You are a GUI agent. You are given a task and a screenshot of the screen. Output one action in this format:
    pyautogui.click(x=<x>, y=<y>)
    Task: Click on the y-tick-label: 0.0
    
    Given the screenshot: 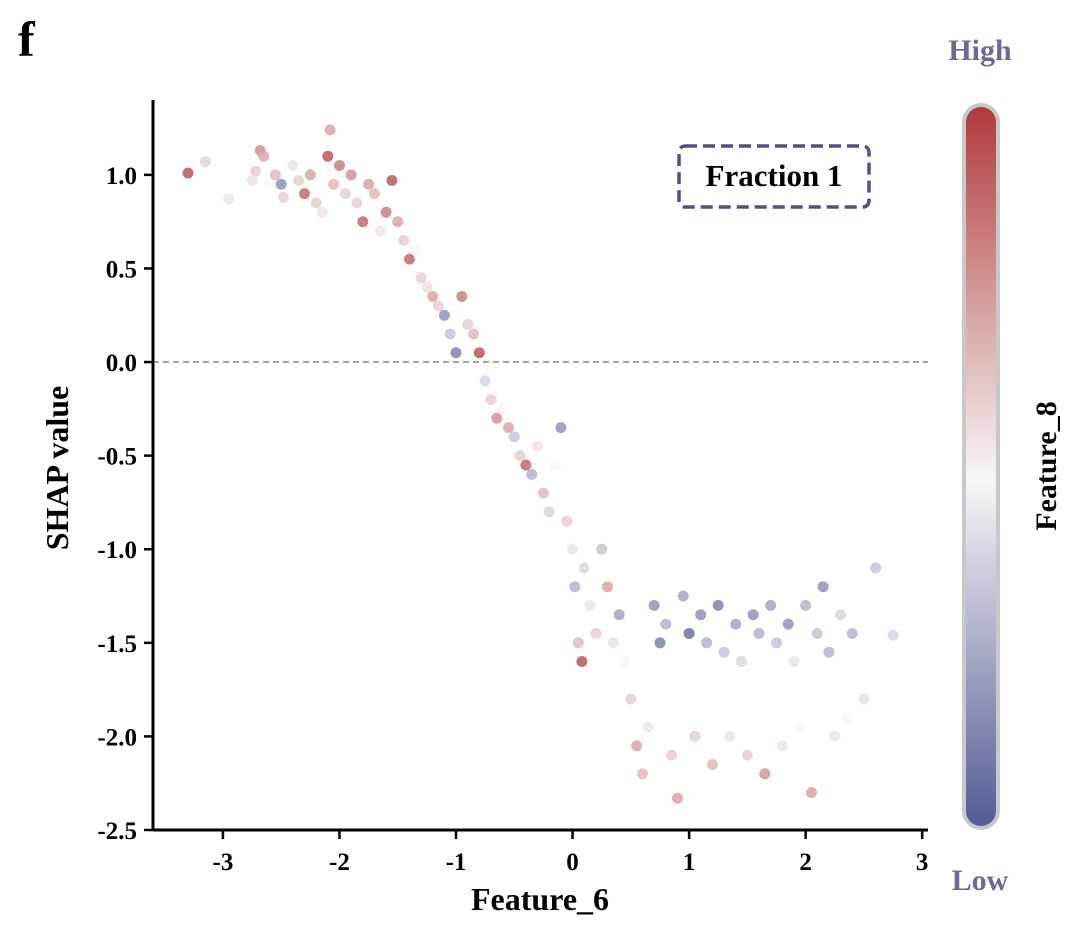 What is the action you would take?
    pyautogui.click(x=121, y=363)
    